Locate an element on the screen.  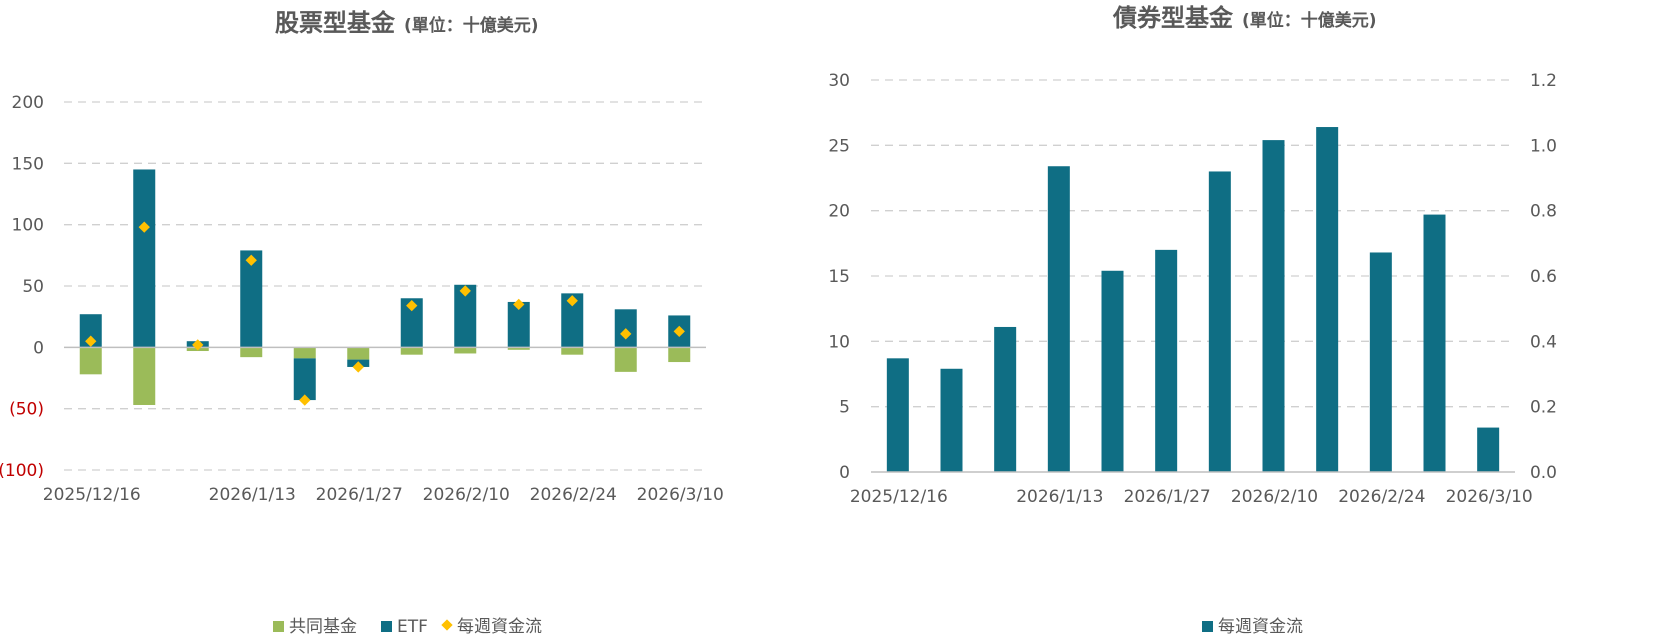
bond-y-tick-label: 5 is located at coordinates (844, 408).